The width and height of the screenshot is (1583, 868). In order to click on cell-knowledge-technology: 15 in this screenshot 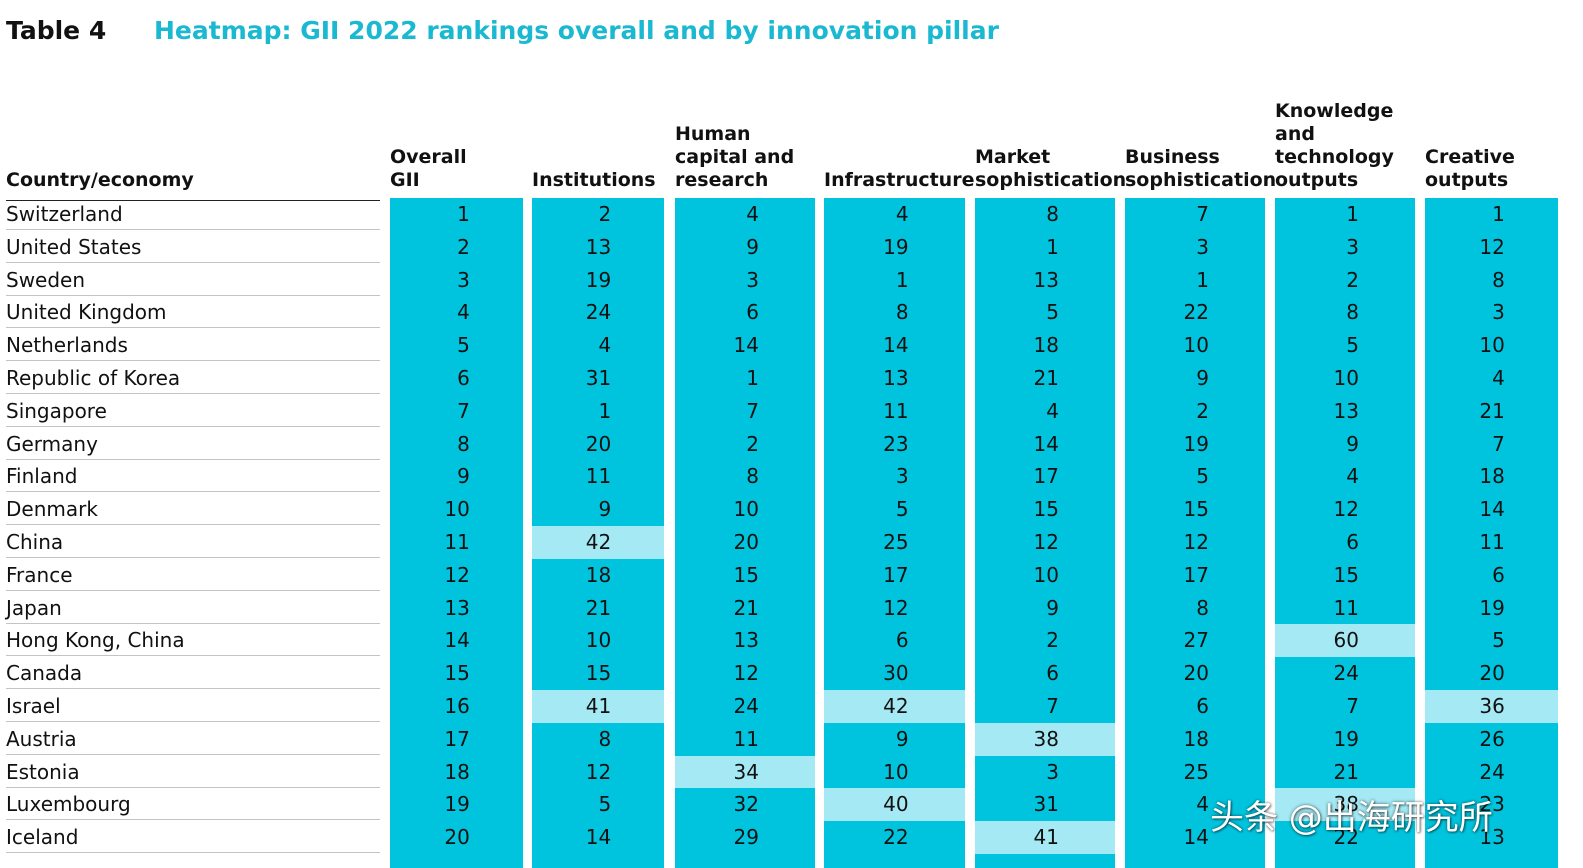, I will do `click(1345, 575)`.